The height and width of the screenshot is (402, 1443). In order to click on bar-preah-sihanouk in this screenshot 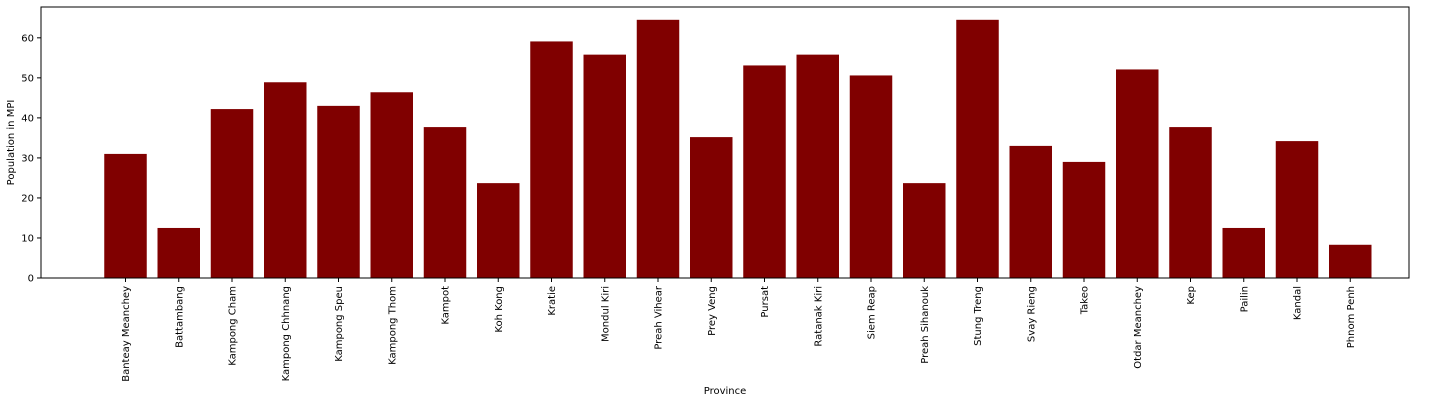, I will do `click(924, 230)`.